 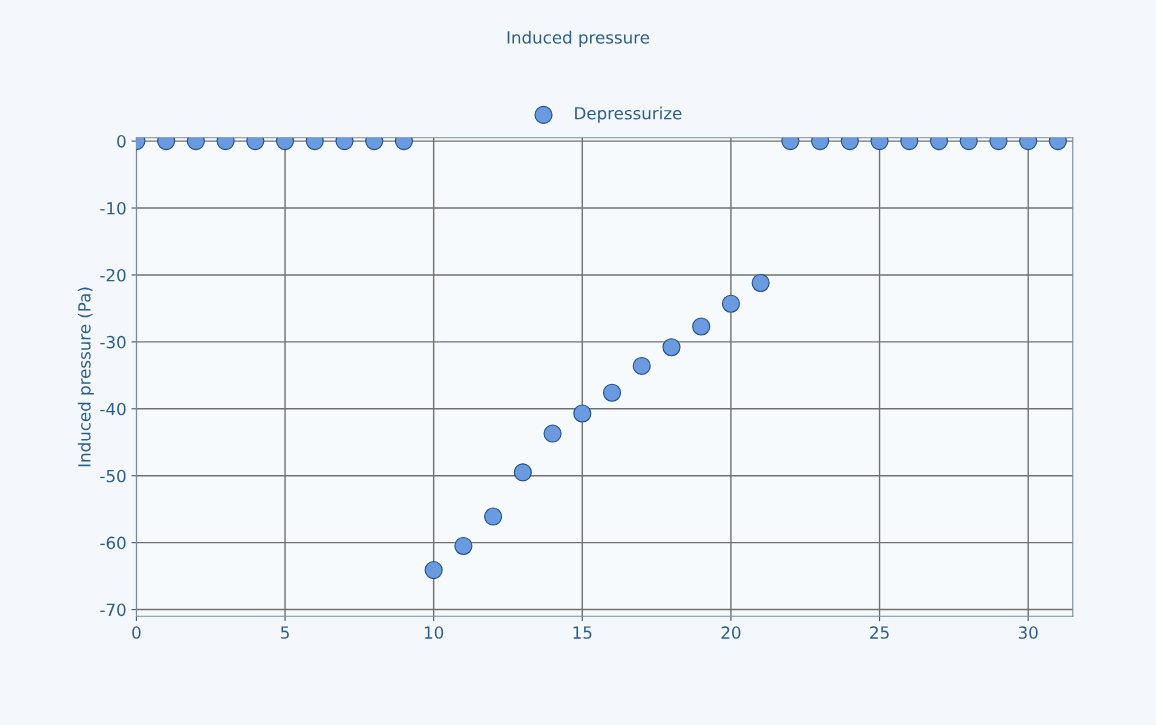 What do you see at coordinates (113, 275) in the screenshot?
I see `y-tick-label: -20` at bounding box center [113, 275].